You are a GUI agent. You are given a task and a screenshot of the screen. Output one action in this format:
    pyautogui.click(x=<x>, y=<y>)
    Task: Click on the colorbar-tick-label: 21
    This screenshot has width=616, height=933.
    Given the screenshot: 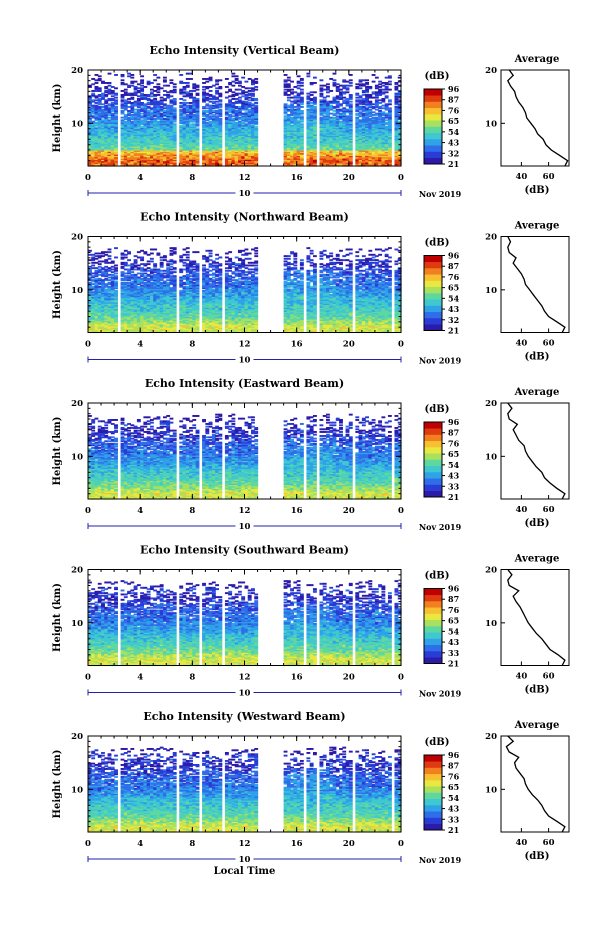 What is the action you would take?
    pyautogui.click(x=453, y=164)
    